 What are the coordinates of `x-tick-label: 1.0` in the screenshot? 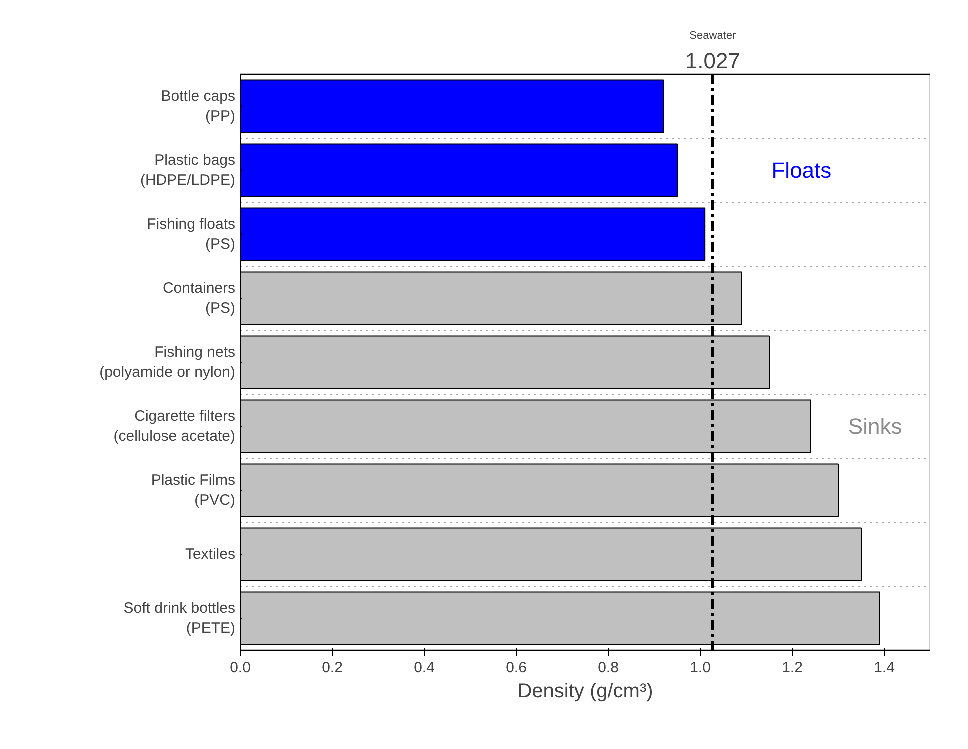 It's located at (700, 668).